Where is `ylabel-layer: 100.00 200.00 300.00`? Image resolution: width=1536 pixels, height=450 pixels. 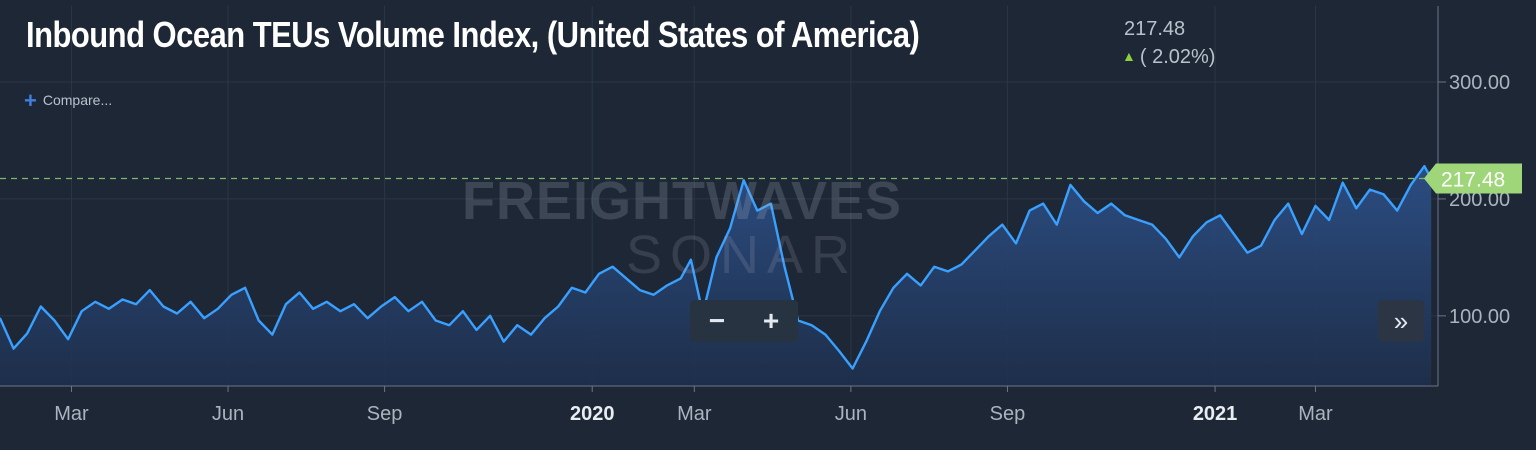
ylabel-layer: 100.00 200.00 300.00 is located at coordinates (1479, 200).